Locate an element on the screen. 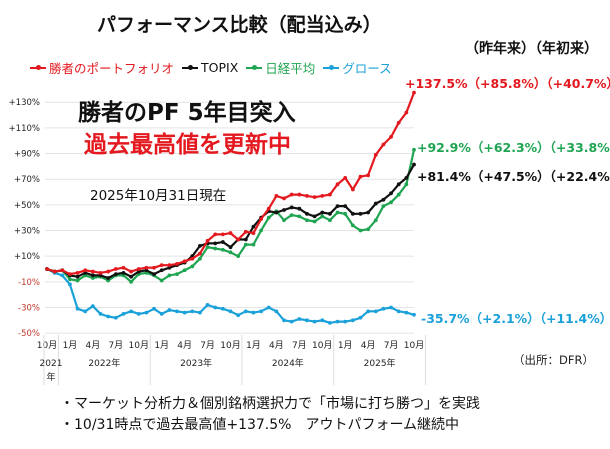 This screenshot has height=449, width=610. annotation-nikkei: +92.9%（+62.3%）（+33.8%） is located at coordinates (513, 147).